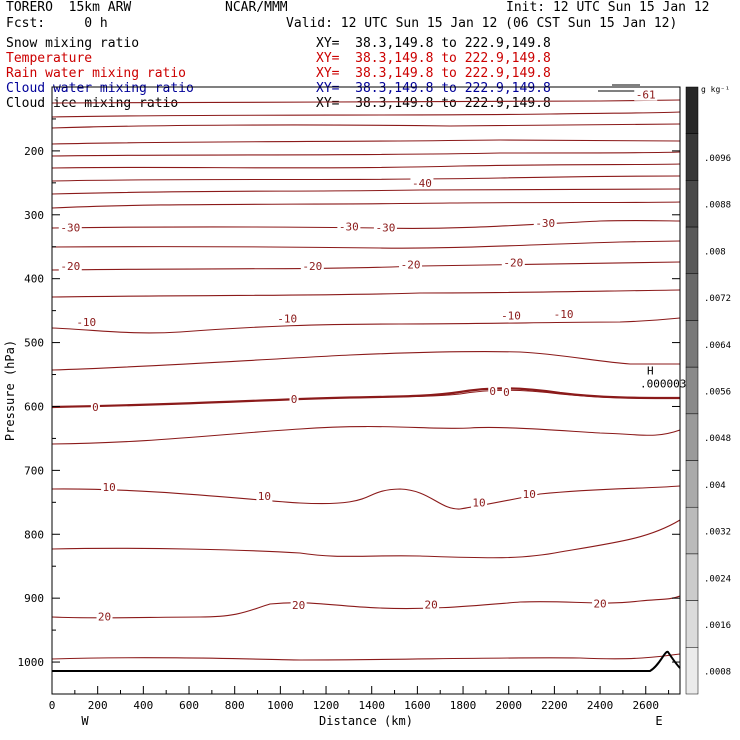 Image resolution: width=740 pixels, height=740 pixels. Describe the element at coordinates (371, 705) in the screenshot. I see `x-tick-label: 1400` at that location.